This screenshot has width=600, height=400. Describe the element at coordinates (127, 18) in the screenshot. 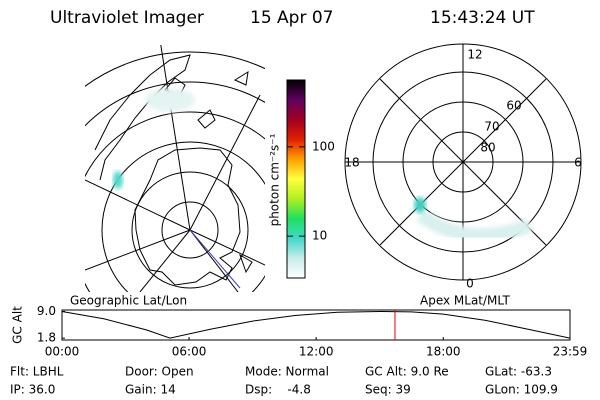

I see `title: Ultraviolet Imager` at that location.